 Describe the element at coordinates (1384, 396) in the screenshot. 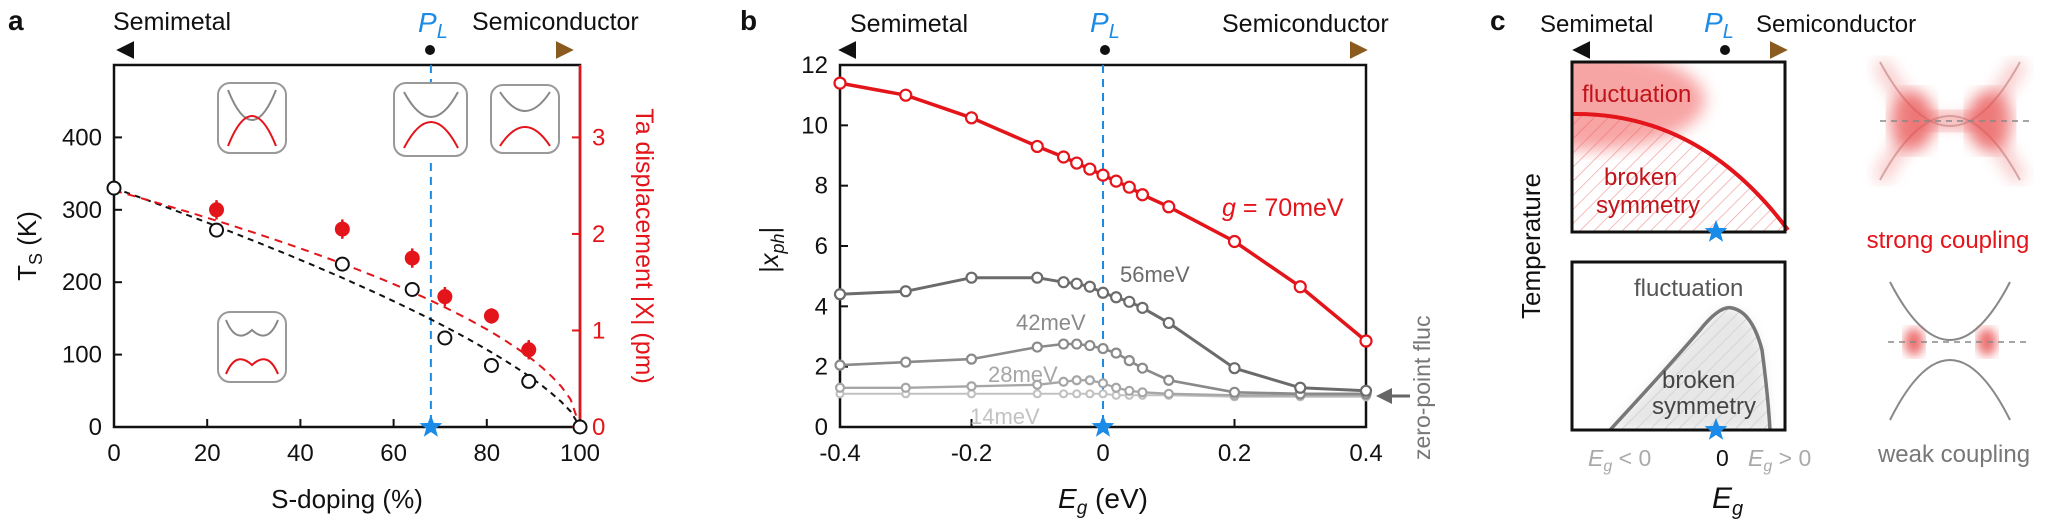

I see `zero-point-arrow-head` at that location.